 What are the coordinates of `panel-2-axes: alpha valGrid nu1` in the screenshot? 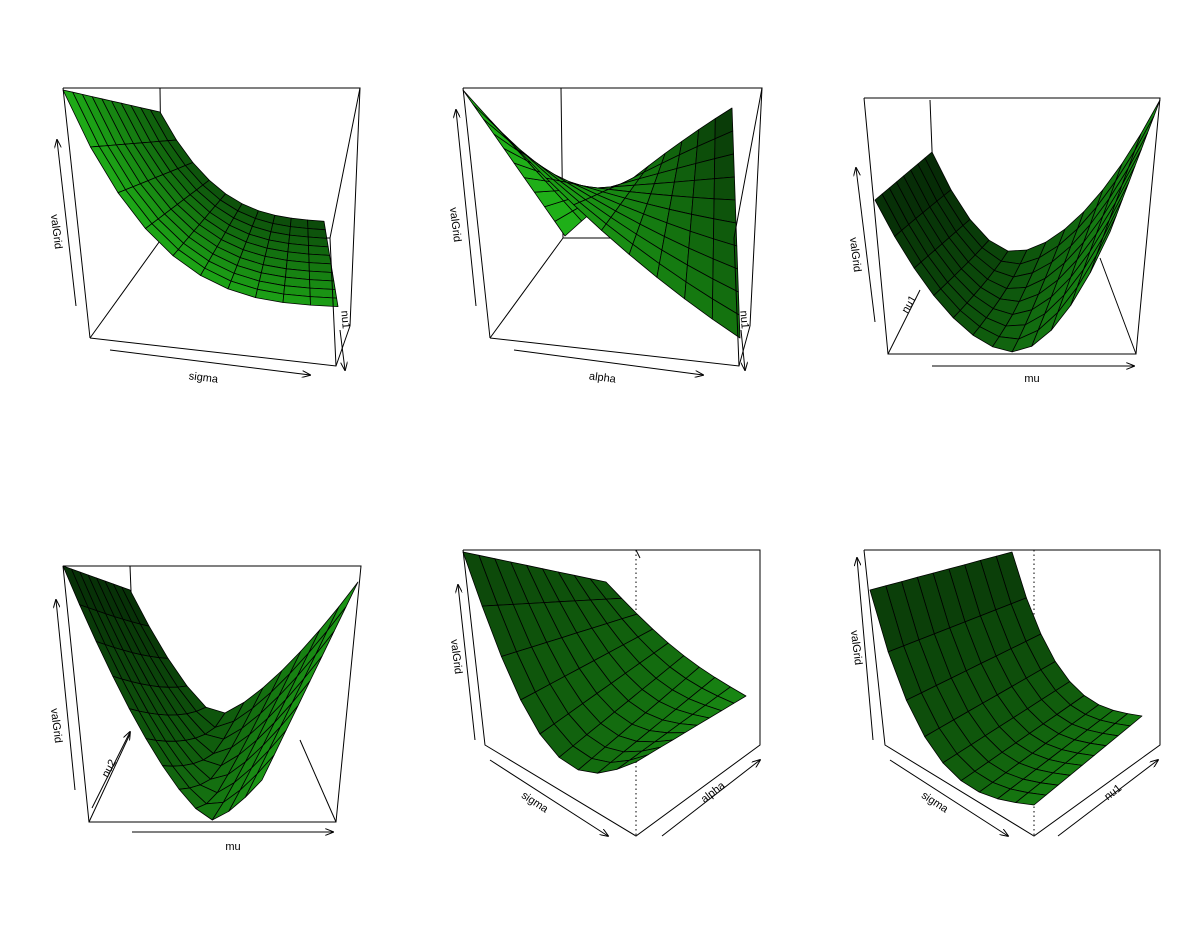 It's located at (599, 248).